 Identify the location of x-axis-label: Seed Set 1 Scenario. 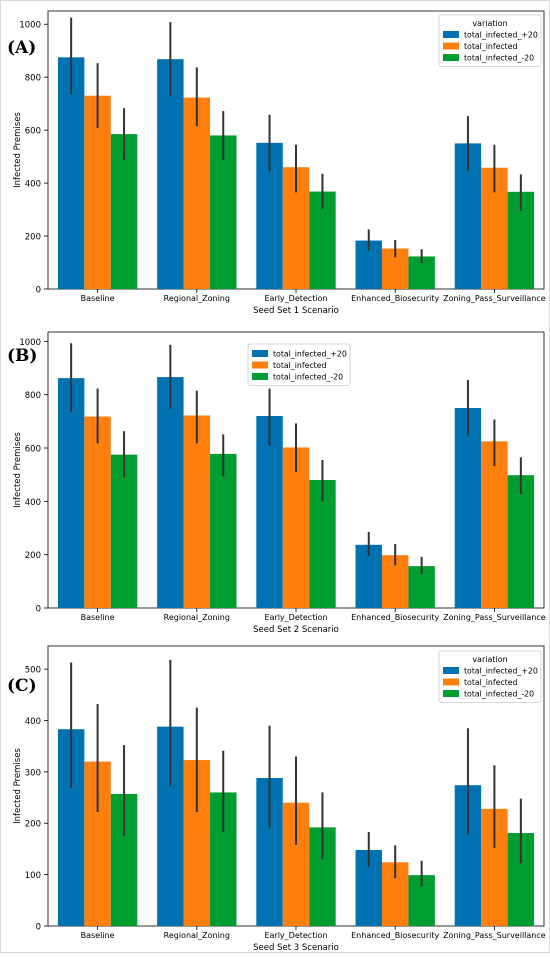
(296, 311).